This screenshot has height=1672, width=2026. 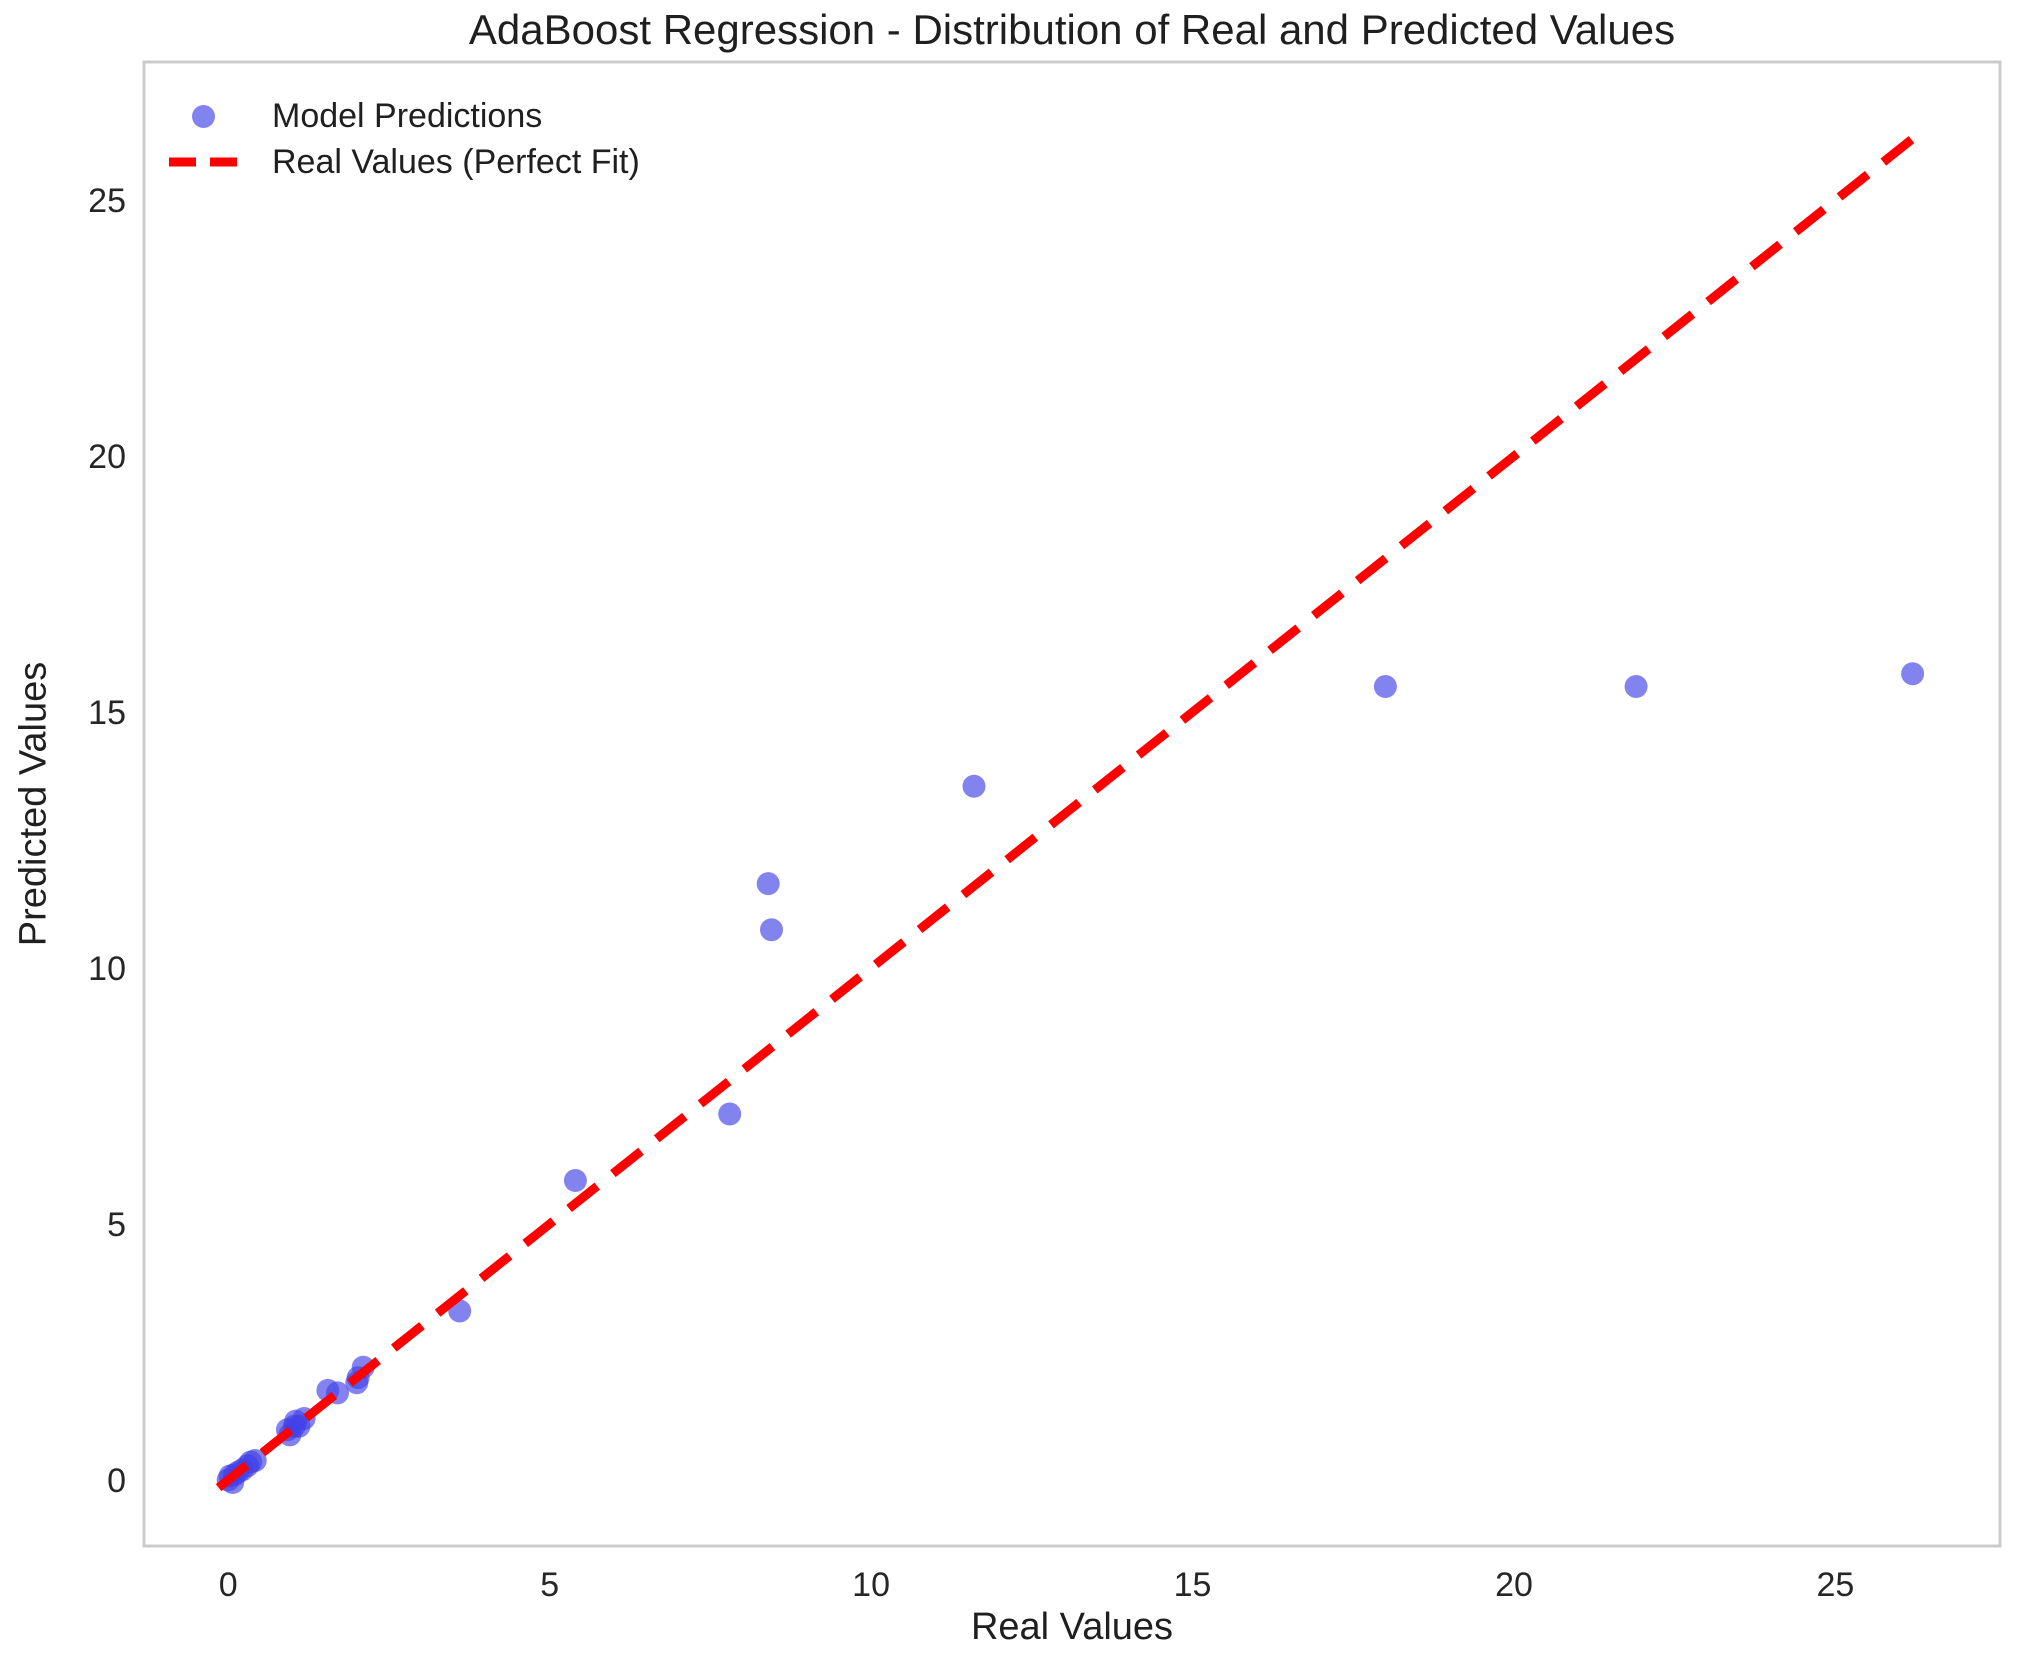 What do you see at coordinates (107, 201) in the screenshot?
I see `y-tick-label: 25` at bounding box center [107, 201].